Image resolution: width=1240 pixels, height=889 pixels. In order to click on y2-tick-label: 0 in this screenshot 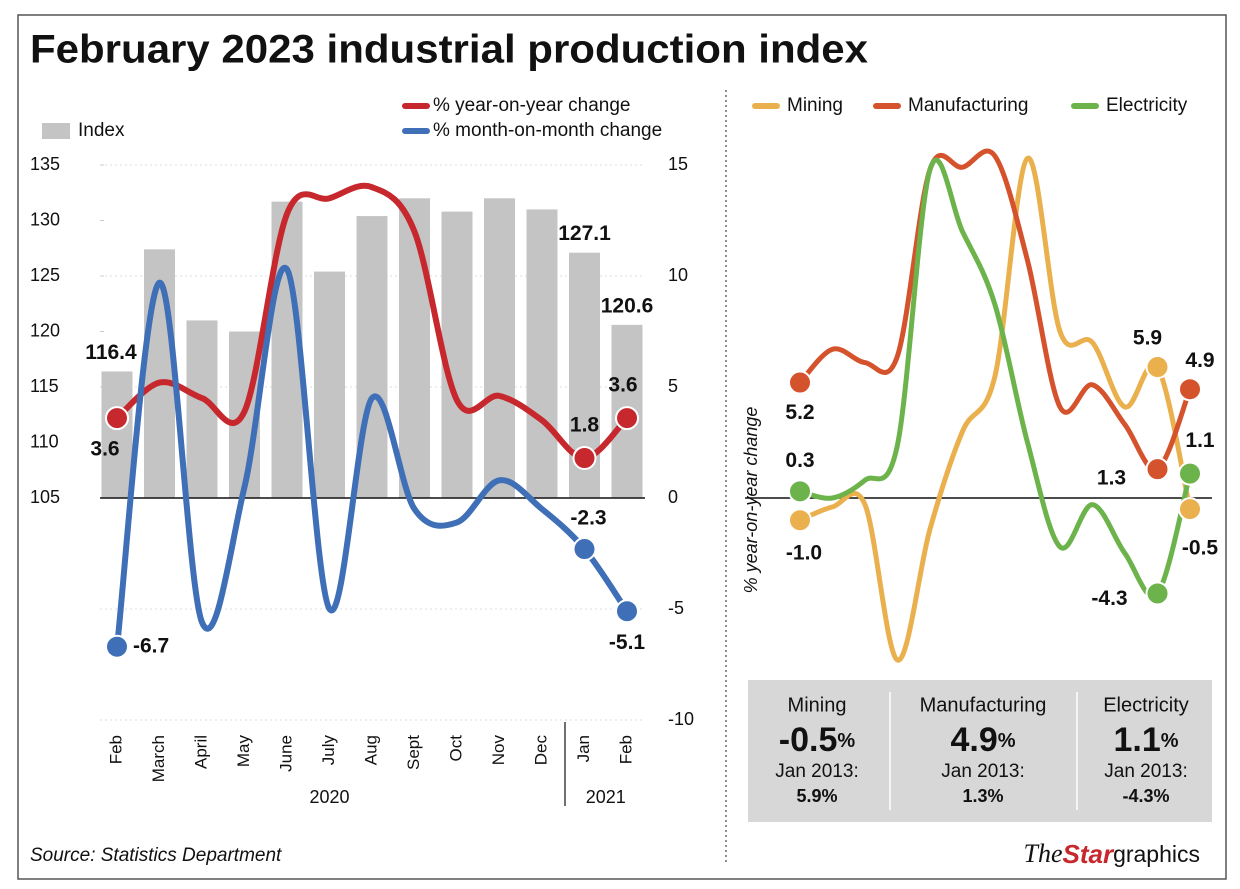, I will do `click(673, 497)`.